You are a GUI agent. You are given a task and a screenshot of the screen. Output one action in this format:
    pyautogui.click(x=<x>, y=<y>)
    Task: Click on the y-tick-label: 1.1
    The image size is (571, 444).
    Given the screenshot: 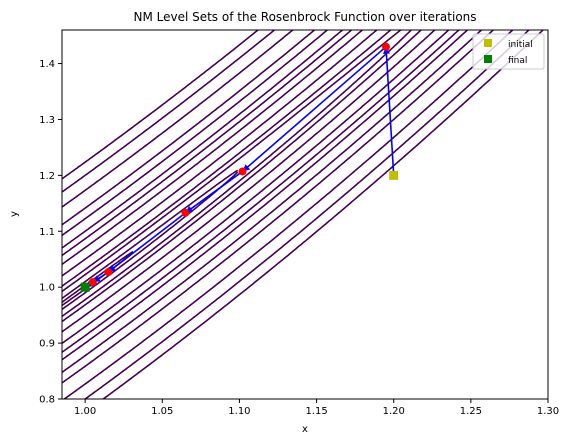 What is the action you would take?
    pyautogui.click(x=47, y=232)
    